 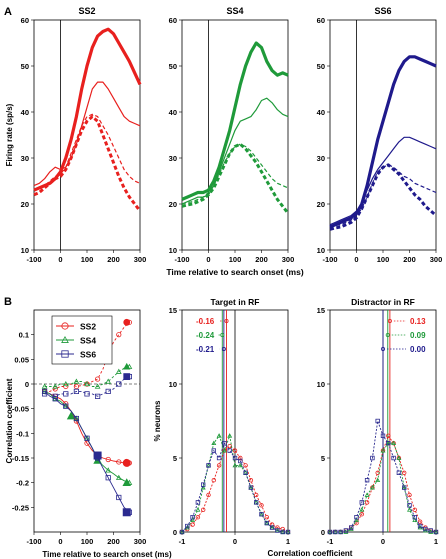 I want to click on panel-label-b: B, so click(x=8, y=302).